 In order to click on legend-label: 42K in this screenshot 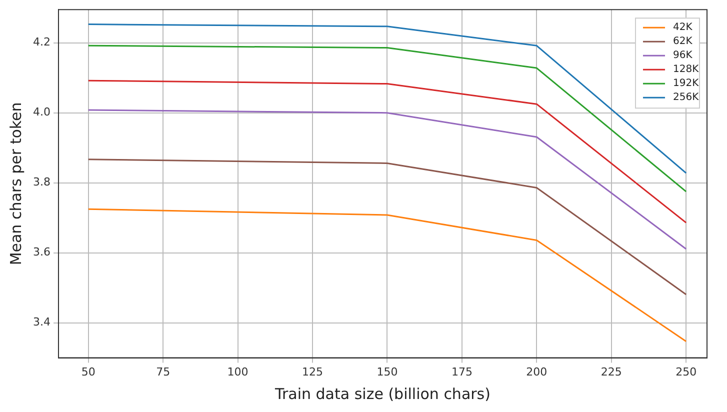, I will do `click(683, 28)`.